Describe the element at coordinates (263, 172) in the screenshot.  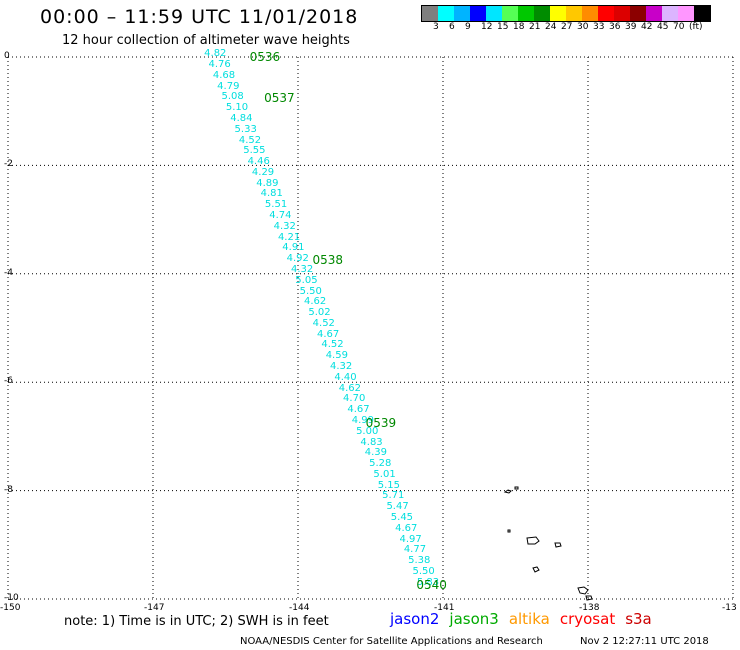
I see `wave-height-point: 4.29` at that location.